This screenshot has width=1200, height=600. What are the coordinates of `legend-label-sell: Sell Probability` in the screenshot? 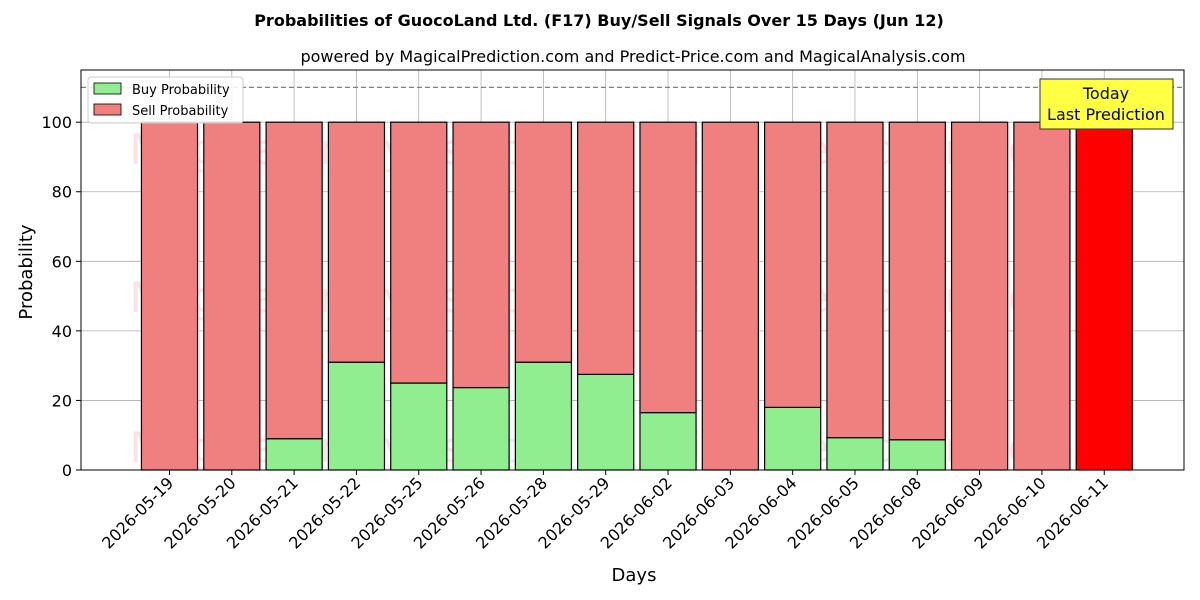 It's located at (180, 111).